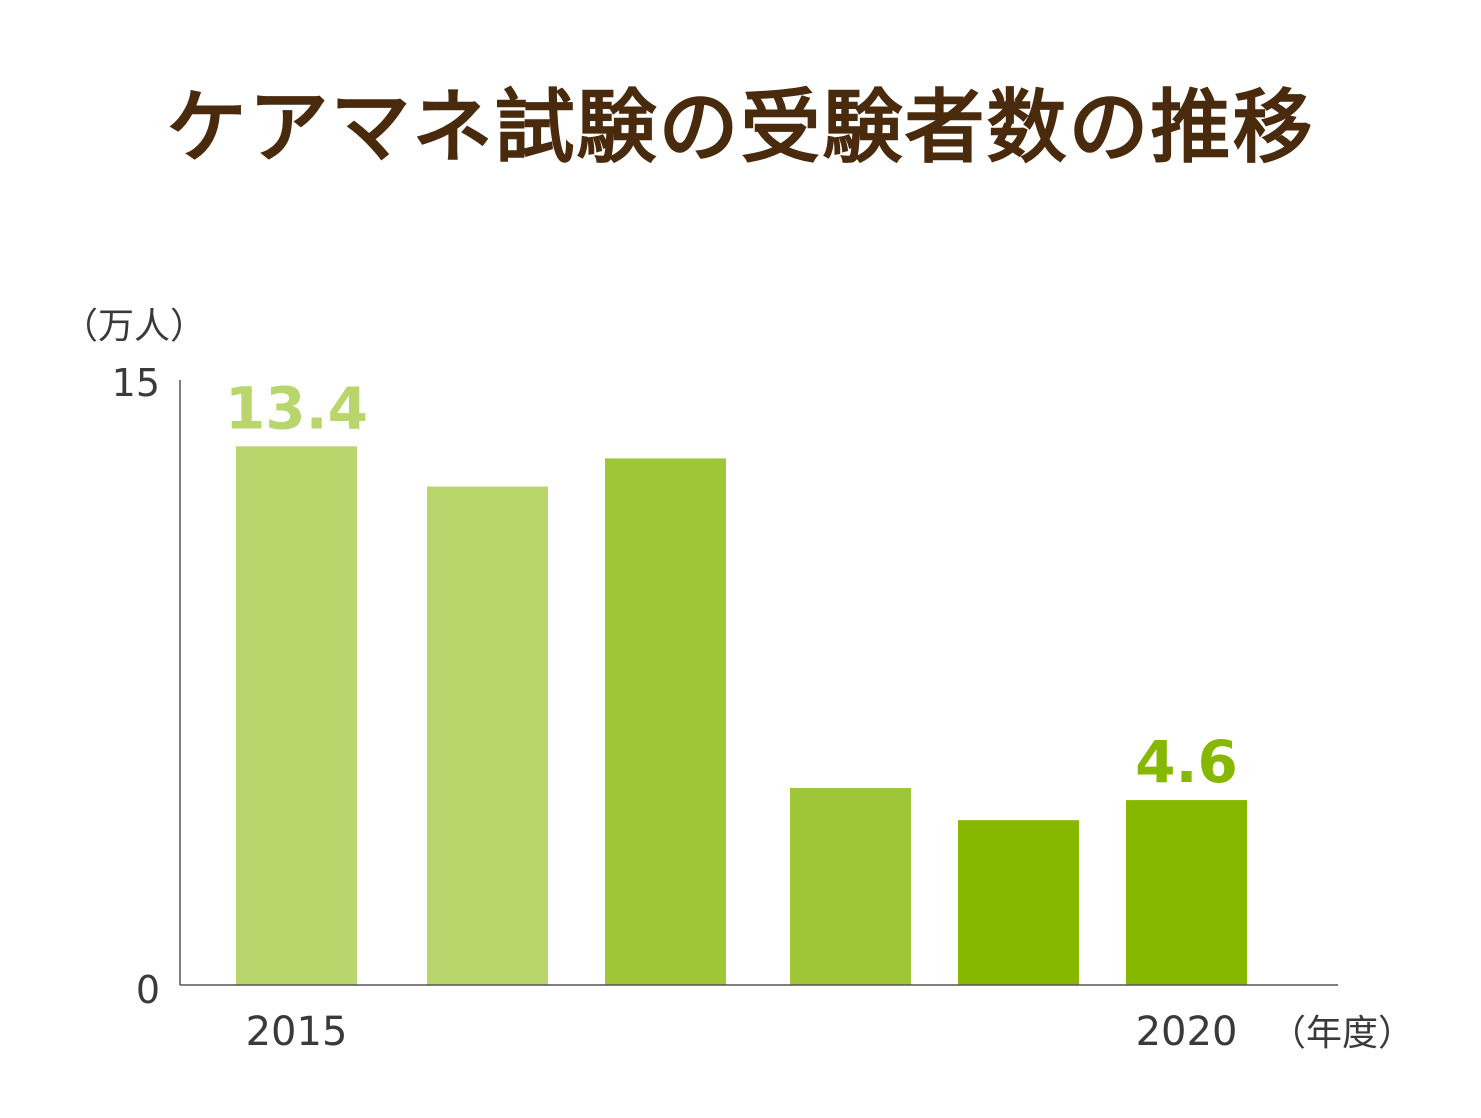 The image size is (1481, 1118). I want to click on bar-2016, so click(487, 735).